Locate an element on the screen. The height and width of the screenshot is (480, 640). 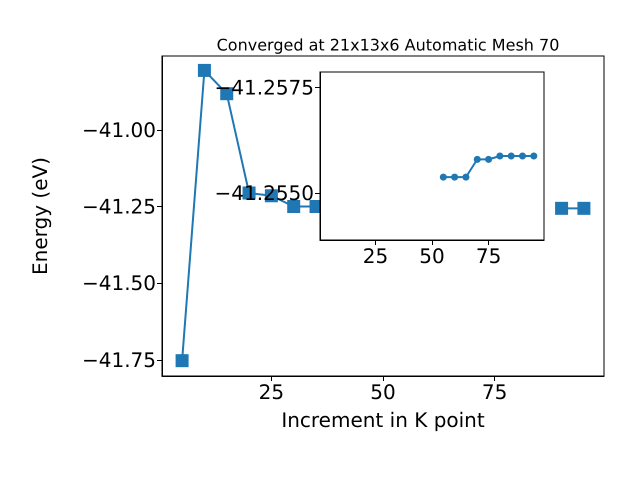
y-tick-label: −41.75 is located at coordinates (119, 360).